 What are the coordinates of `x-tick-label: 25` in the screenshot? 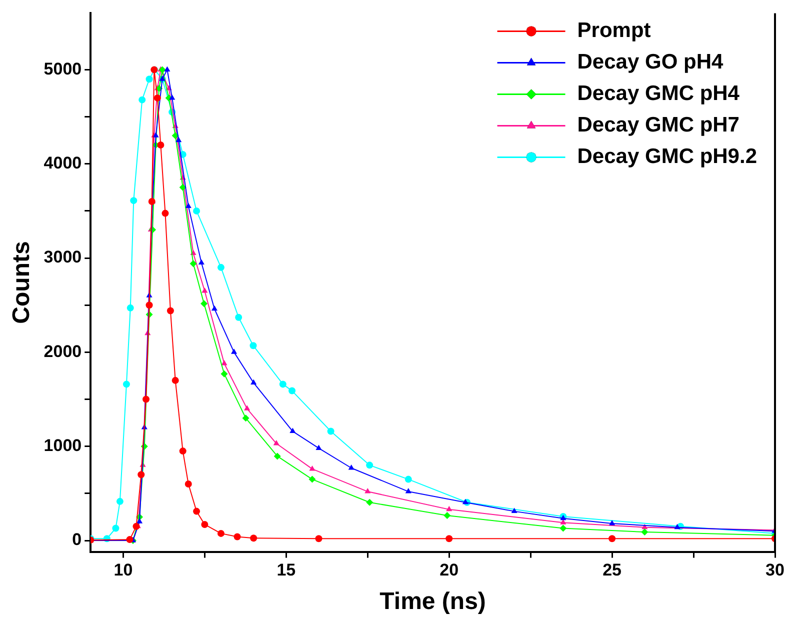 It's located at (612, 570).